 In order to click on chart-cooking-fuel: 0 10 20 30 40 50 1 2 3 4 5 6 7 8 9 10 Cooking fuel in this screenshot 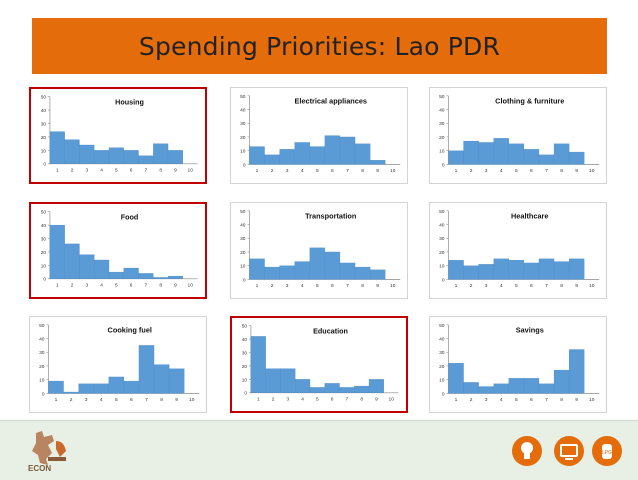, I will do `click(118, 364)`.